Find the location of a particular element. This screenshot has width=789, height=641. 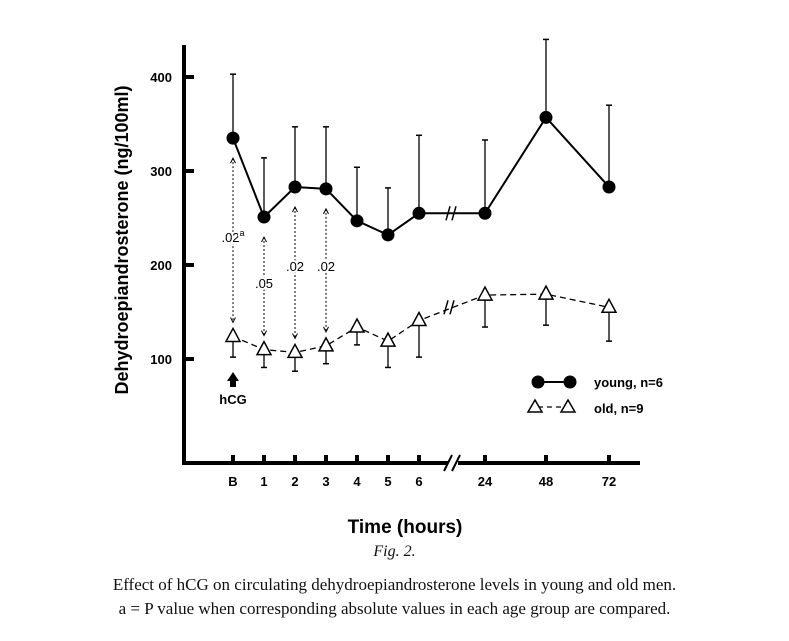

y-tick-label: 100 is located at coordinates (161, 359).